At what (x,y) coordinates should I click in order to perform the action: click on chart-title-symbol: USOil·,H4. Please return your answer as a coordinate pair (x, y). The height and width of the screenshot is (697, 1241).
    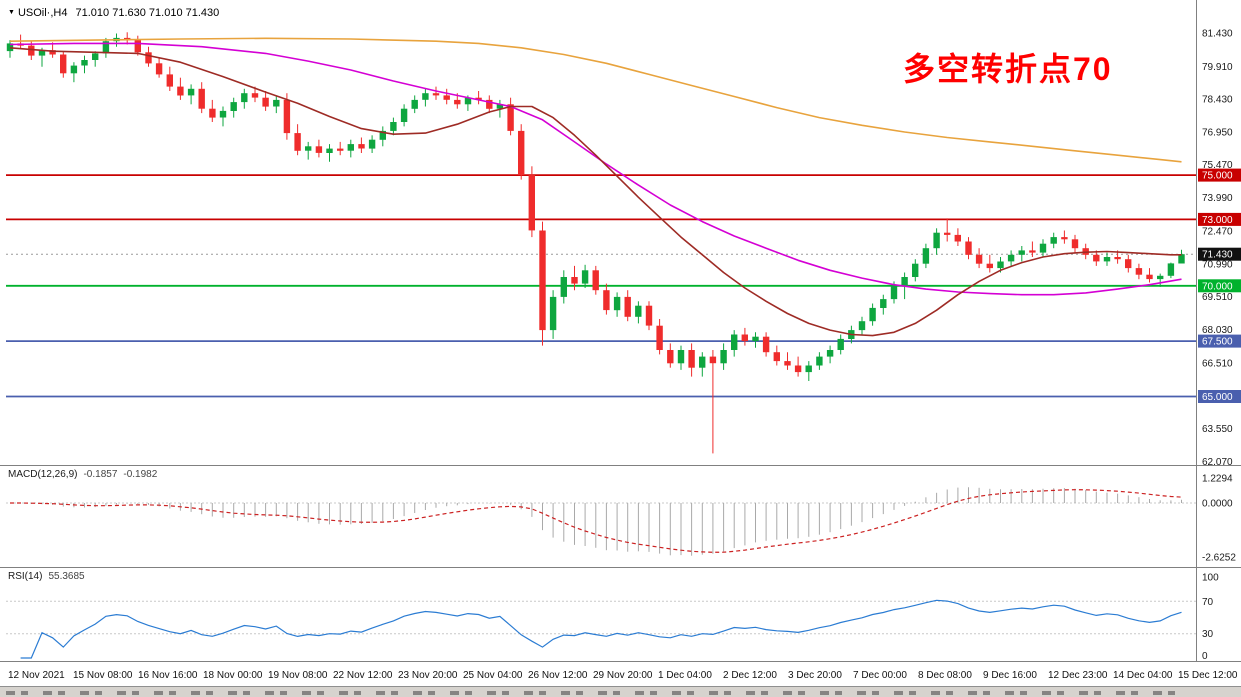
    Looking at the image, I should click on (42, 13).